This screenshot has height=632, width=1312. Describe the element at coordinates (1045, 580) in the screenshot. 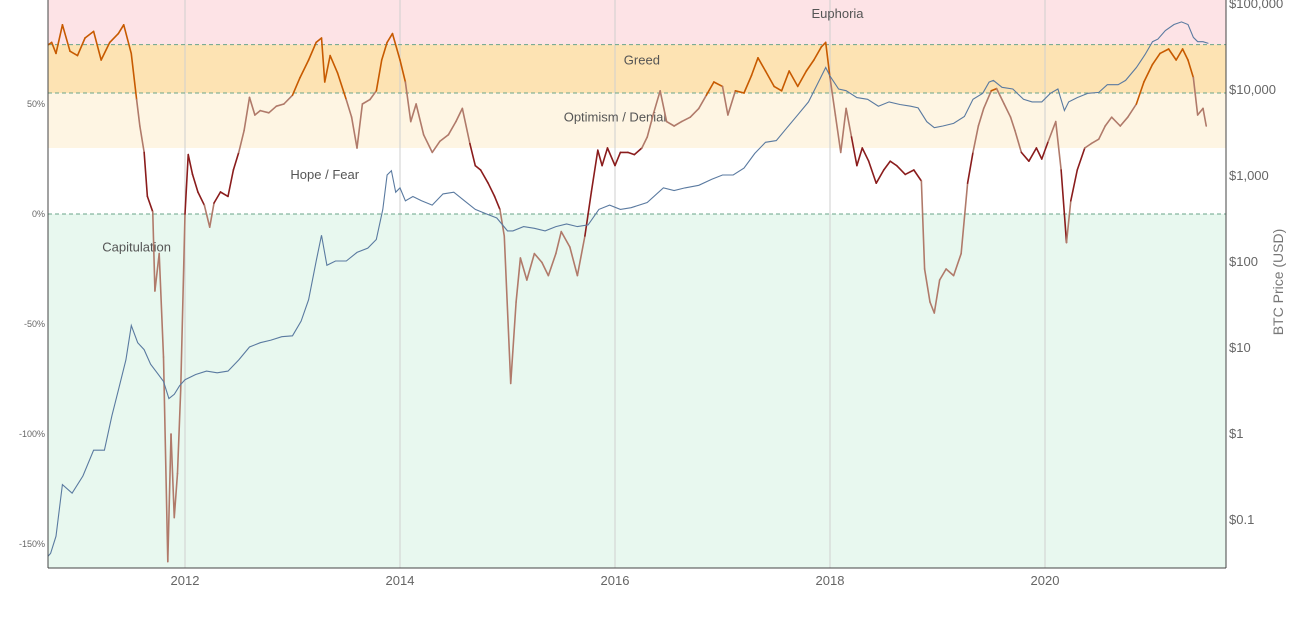

I see `x-tick-4: 2020` at that location.